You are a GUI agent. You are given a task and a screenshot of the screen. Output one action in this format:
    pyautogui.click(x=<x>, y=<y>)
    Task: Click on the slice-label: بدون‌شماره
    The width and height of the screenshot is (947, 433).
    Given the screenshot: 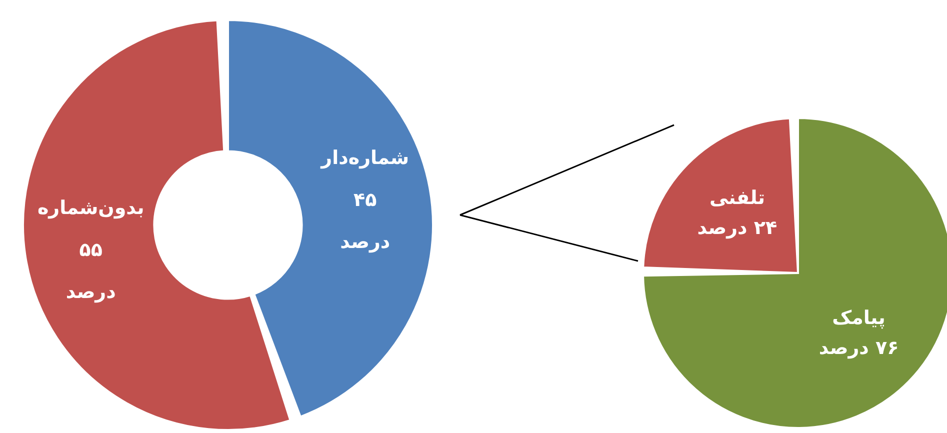 What is the action you would take?
    pyautogui.click(x=90, y=208)
    